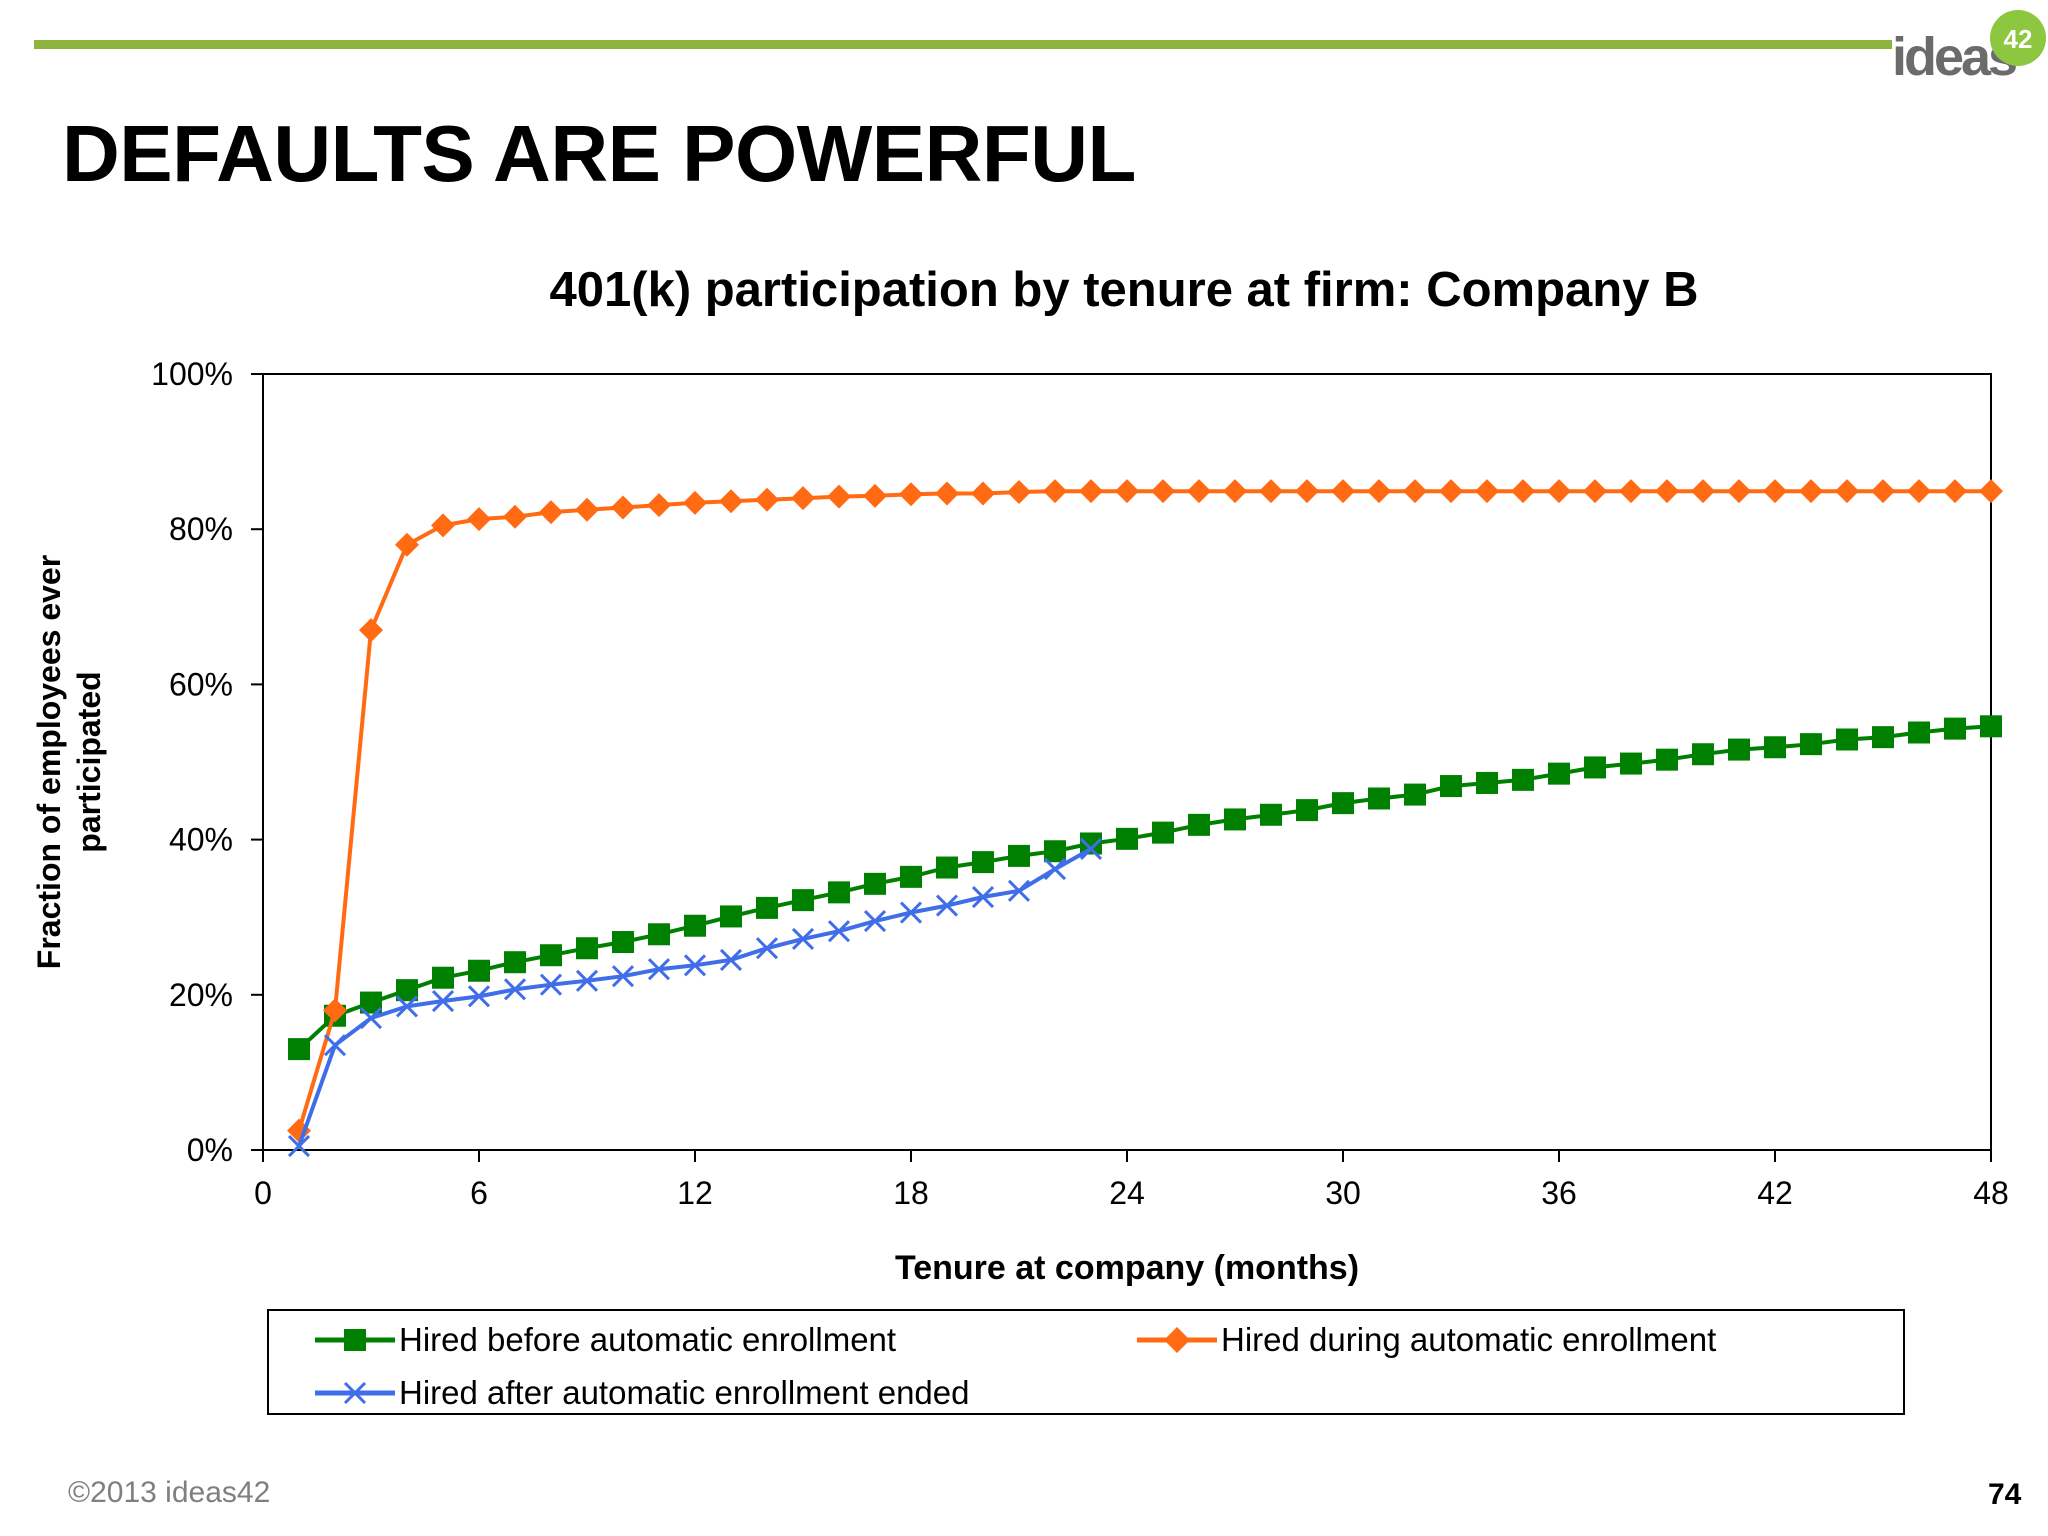  What do you see at coordinates (263, 1193) in the screenshot?
I see `x-tick-label: 0` at bounding box center [263, 1193].